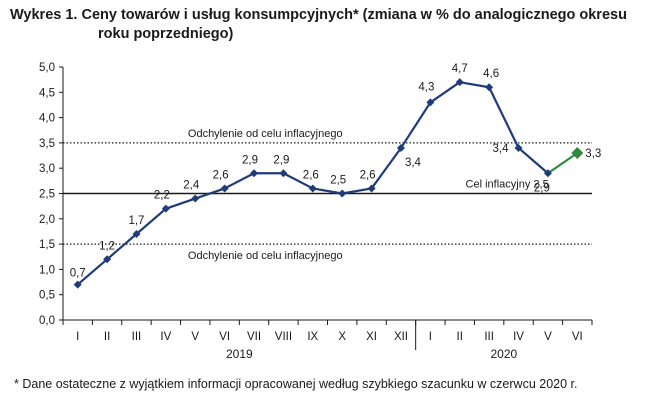 This screenshot has height=402, width=651. I want to click on y-tick-label: 1,5, so click(47, 245).